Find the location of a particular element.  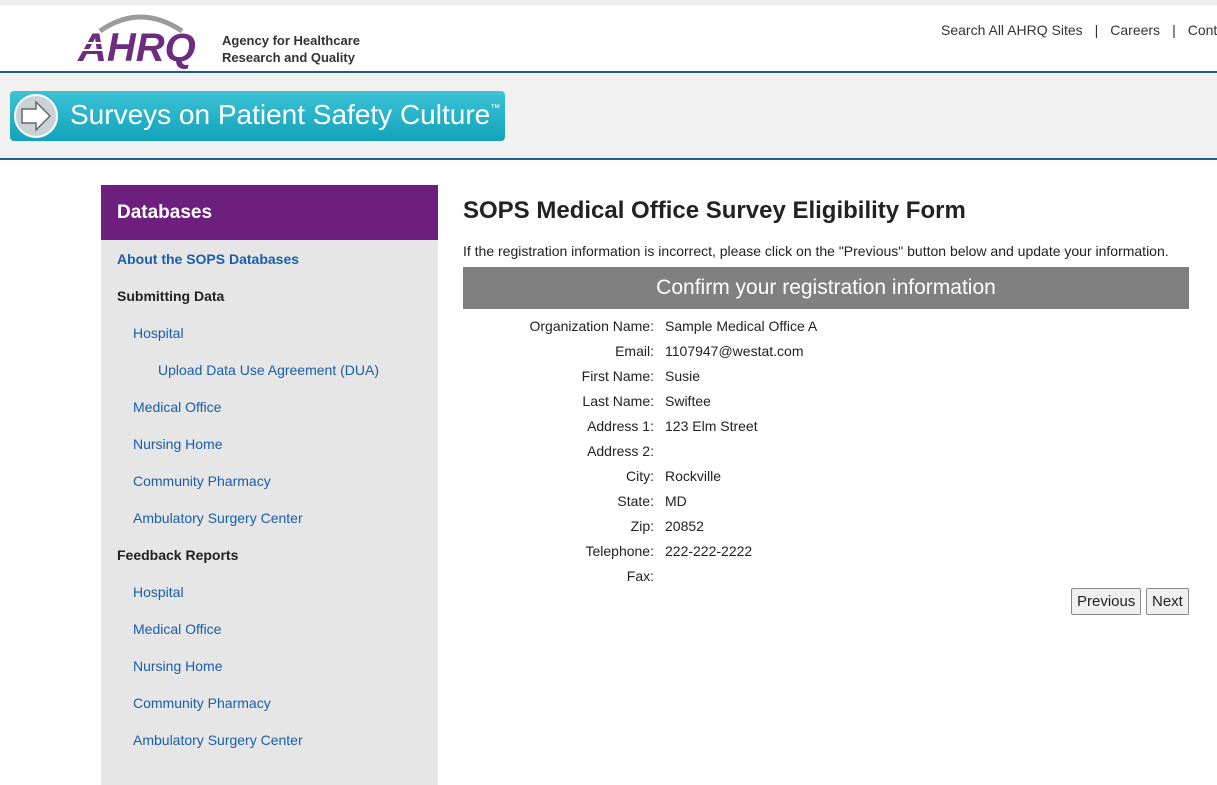

field-value: Susie is located at coordinates (683, 376).